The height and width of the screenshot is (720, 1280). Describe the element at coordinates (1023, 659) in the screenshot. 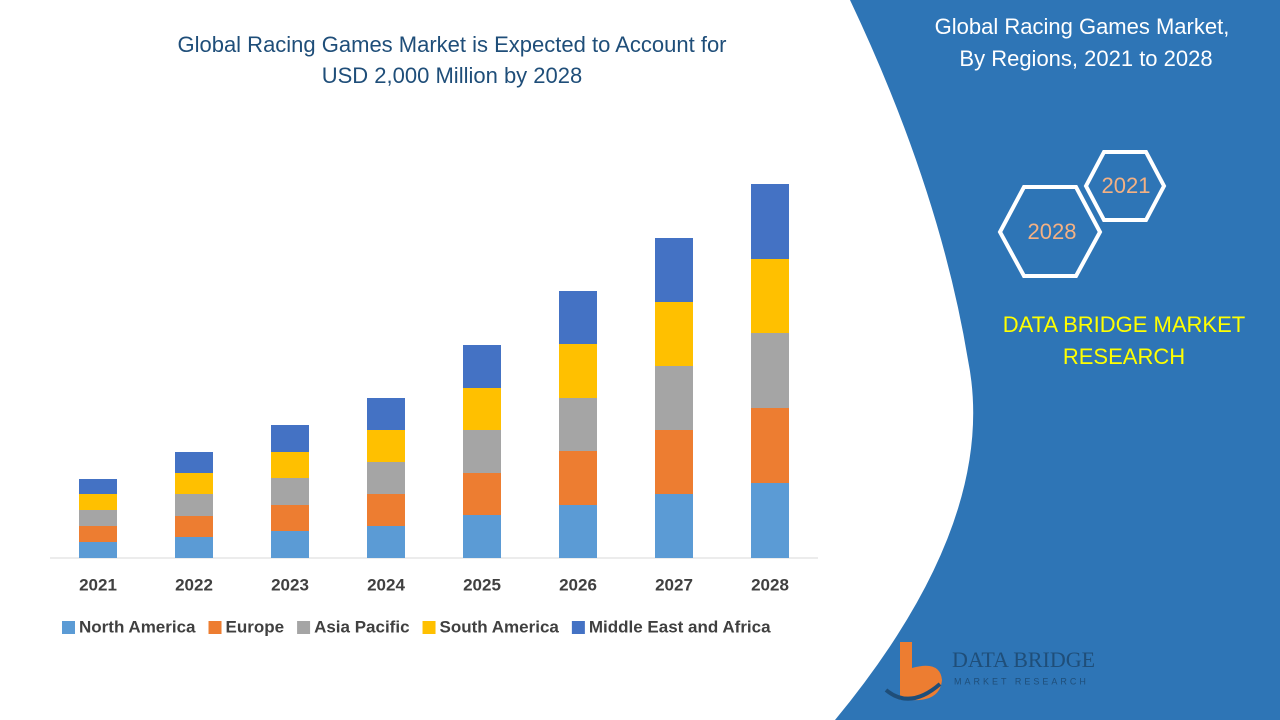

I see `logo-text: DATA BRIDGE` at that location.